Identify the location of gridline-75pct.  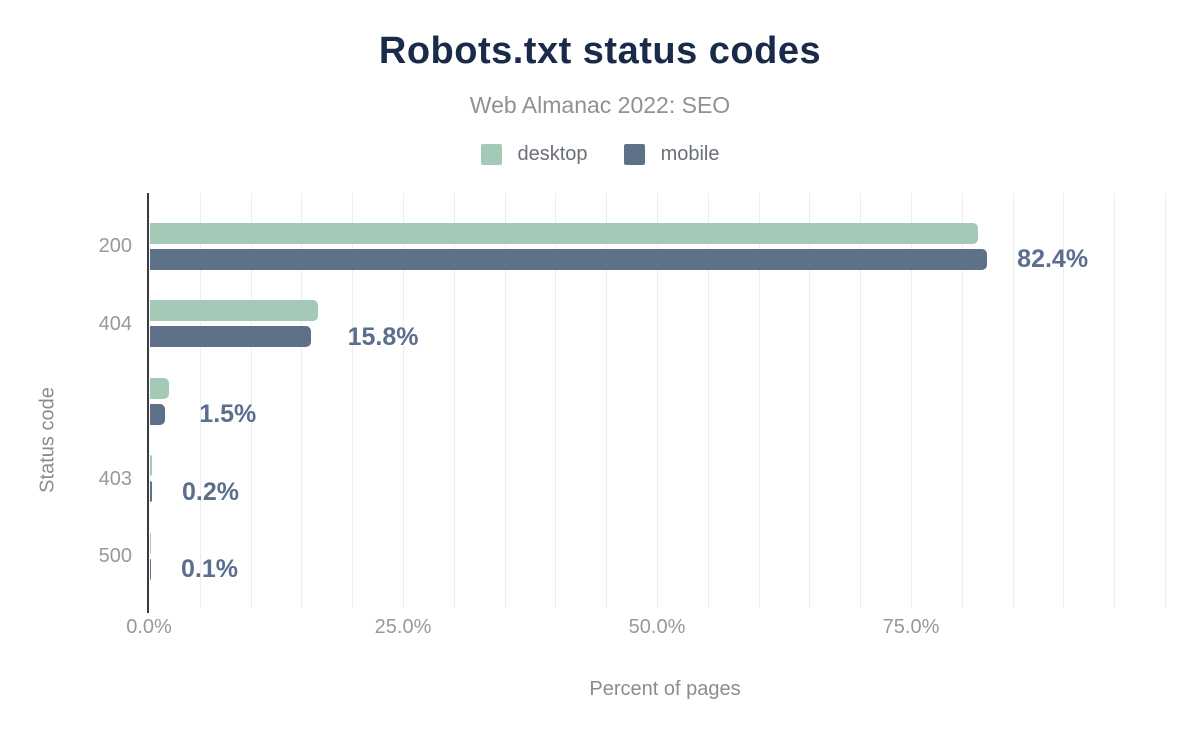
(911, 400).